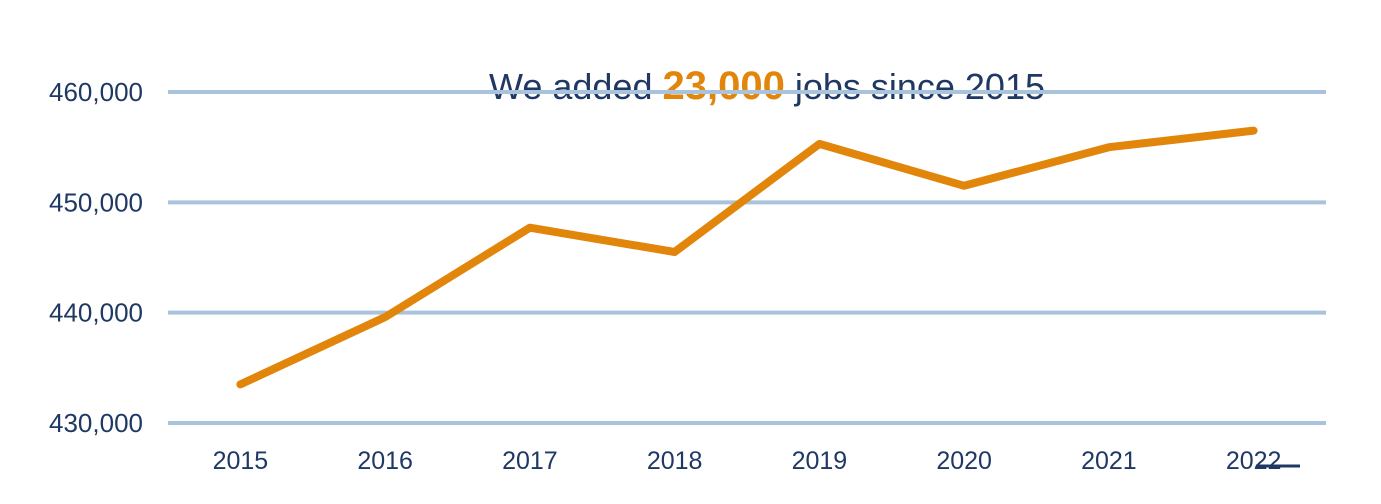  What do you see at coordinates (1109, 461) in the screenshot?
I see `x-axis-tick-label: 2021` at bounding box center [1109, 461].